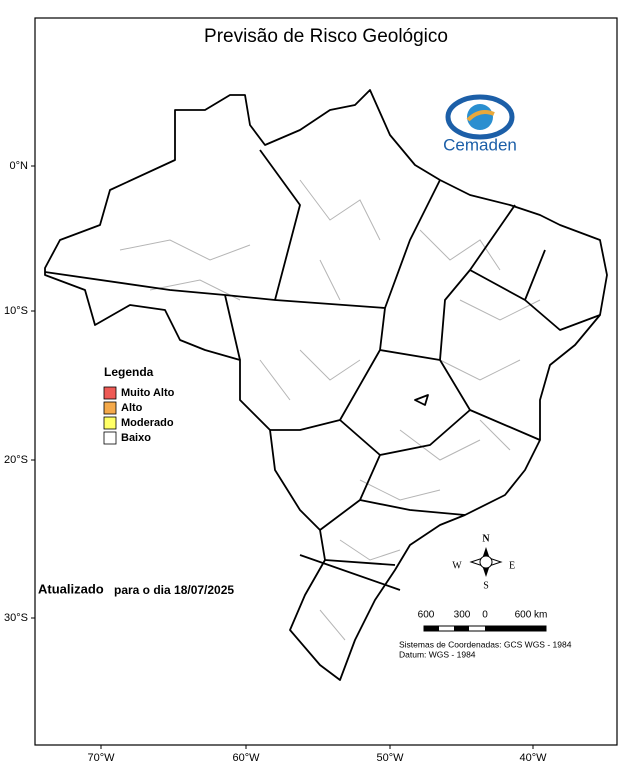 The width and height of the screenshot is (626, 768). What do you see at coordinates (462, 615) in the screenshot?
I see `scale-label: 300` at bounding box center [462, 615].